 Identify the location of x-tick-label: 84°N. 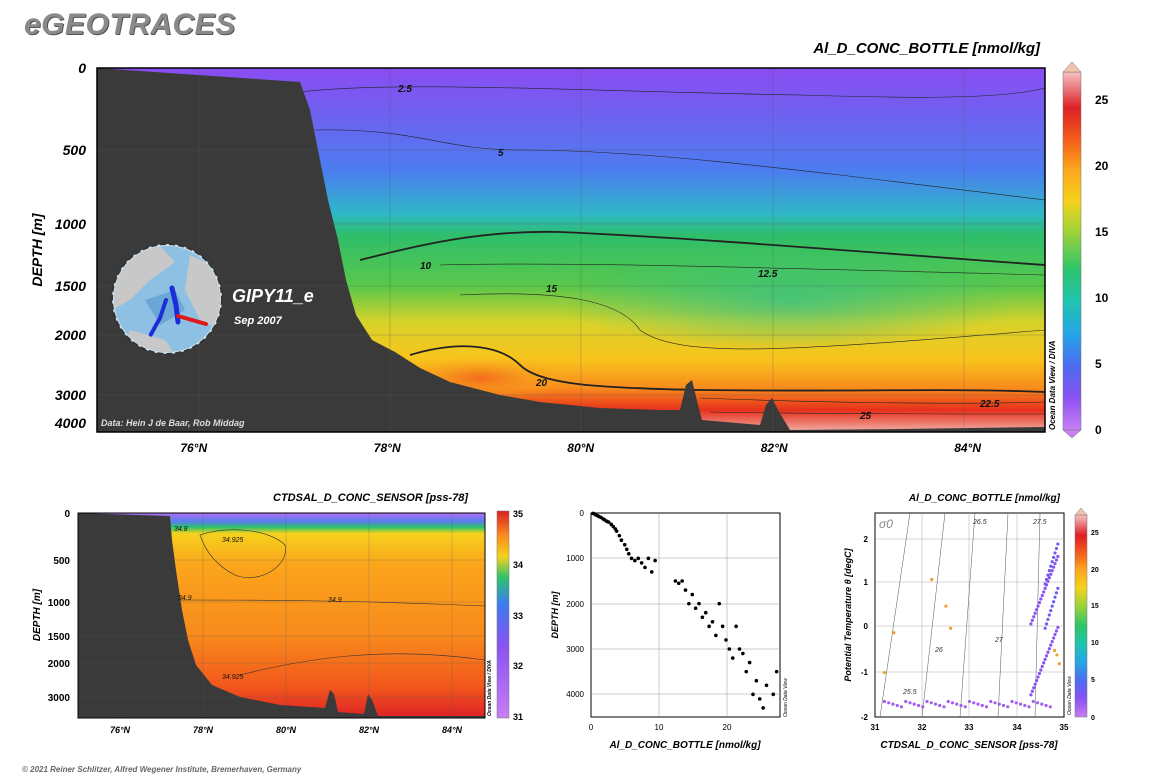
(967, 448).